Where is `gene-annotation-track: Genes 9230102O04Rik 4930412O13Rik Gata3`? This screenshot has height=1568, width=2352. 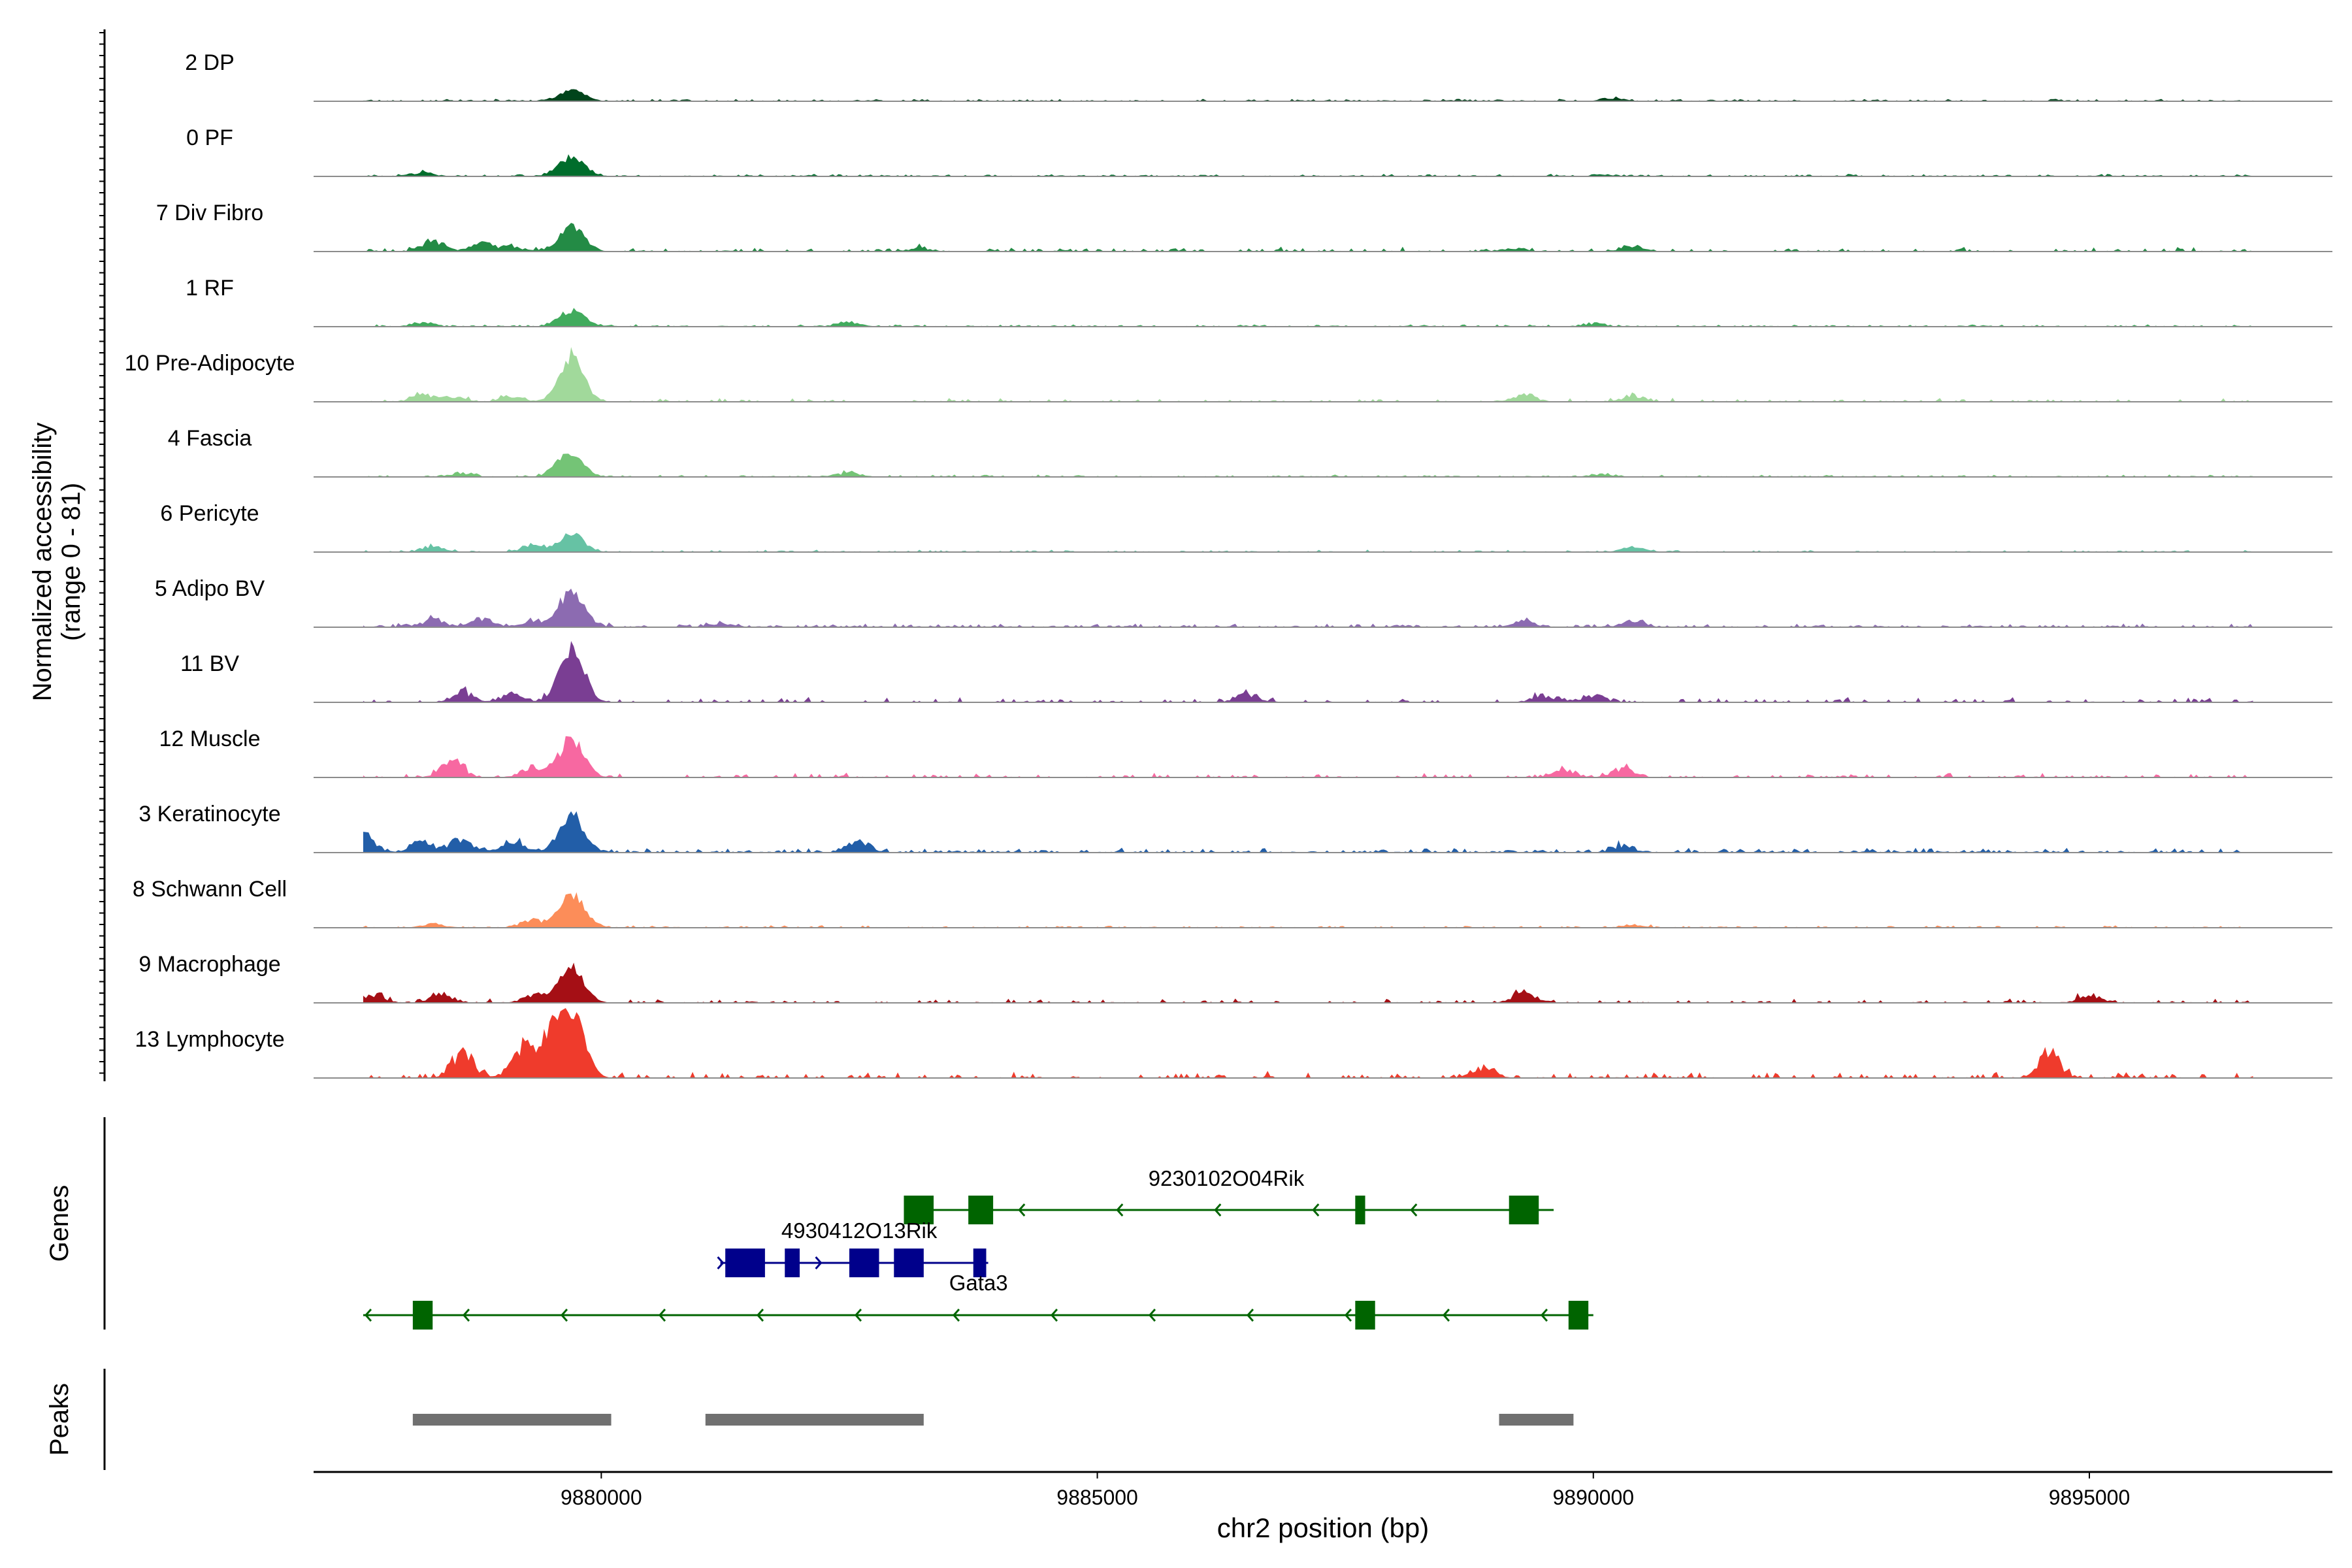
gene-annotation-track: Genes 9230102O04Rik 4930412O13Rik Gata3 is located at coordinates (819, 1223).